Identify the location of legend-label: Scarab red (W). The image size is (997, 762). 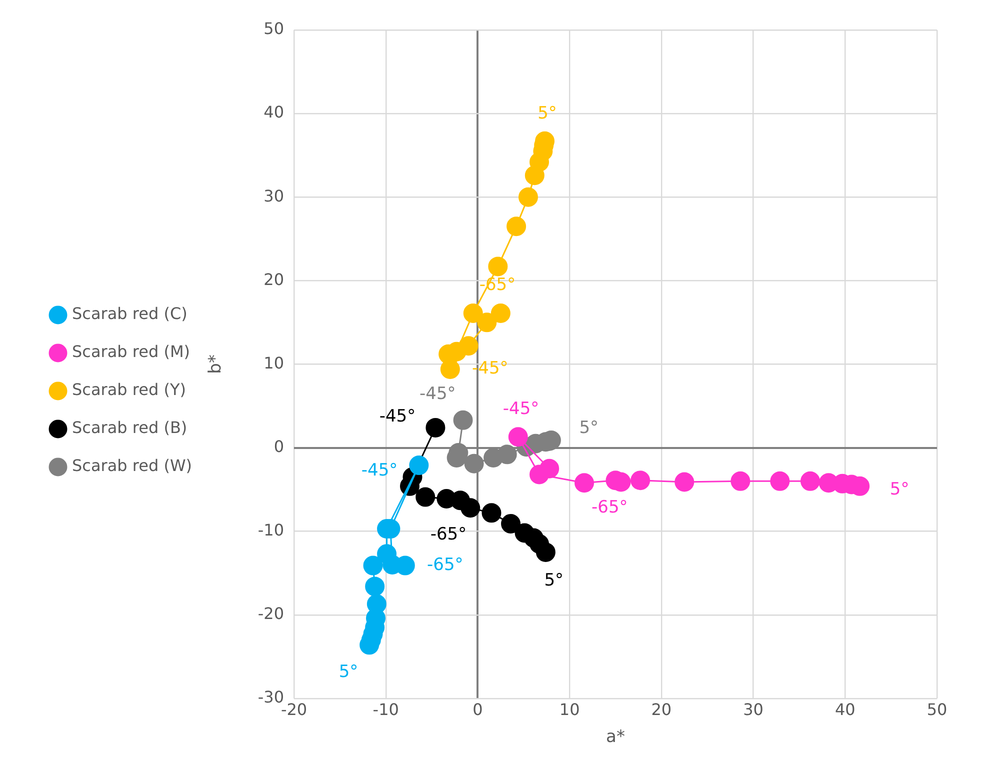
(132, 466).